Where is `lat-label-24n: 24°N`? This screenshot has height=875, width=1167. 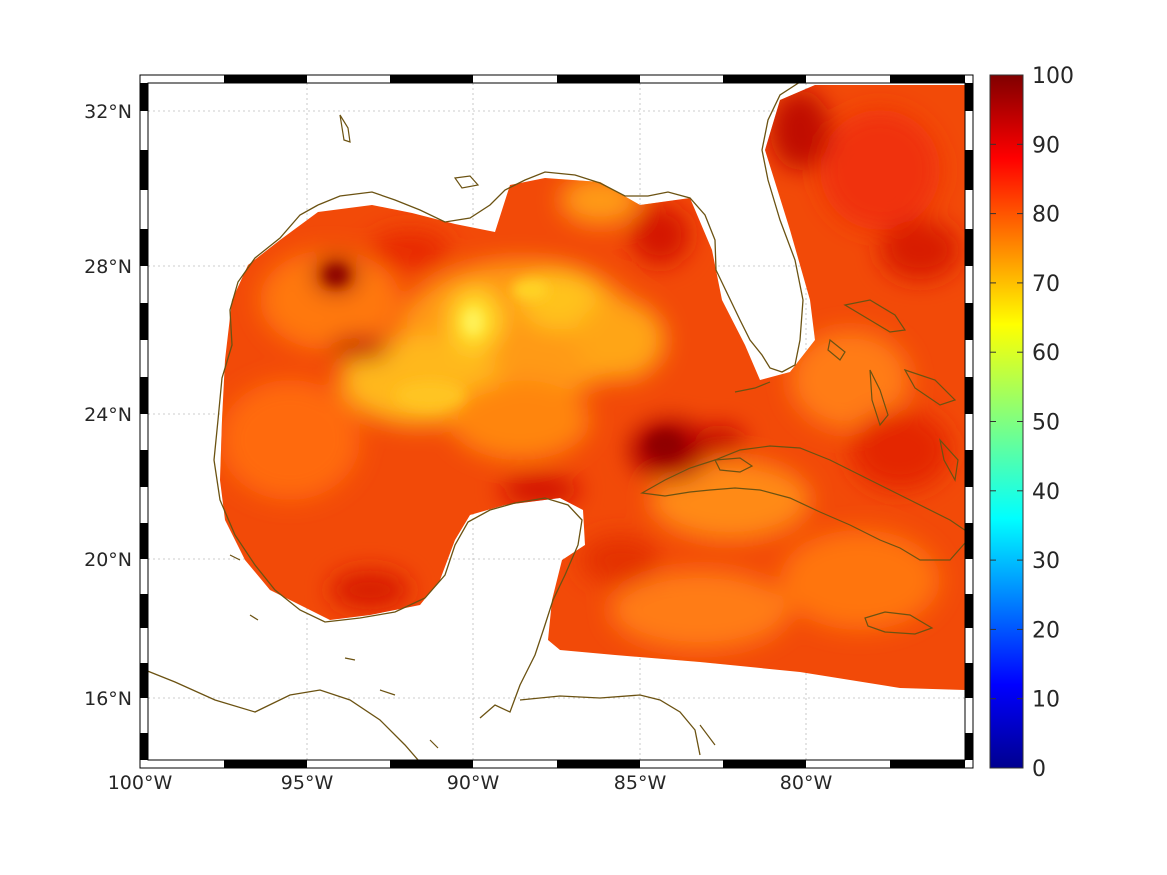
lat-label-24n: 24°N is located at coordinates (108, 415).